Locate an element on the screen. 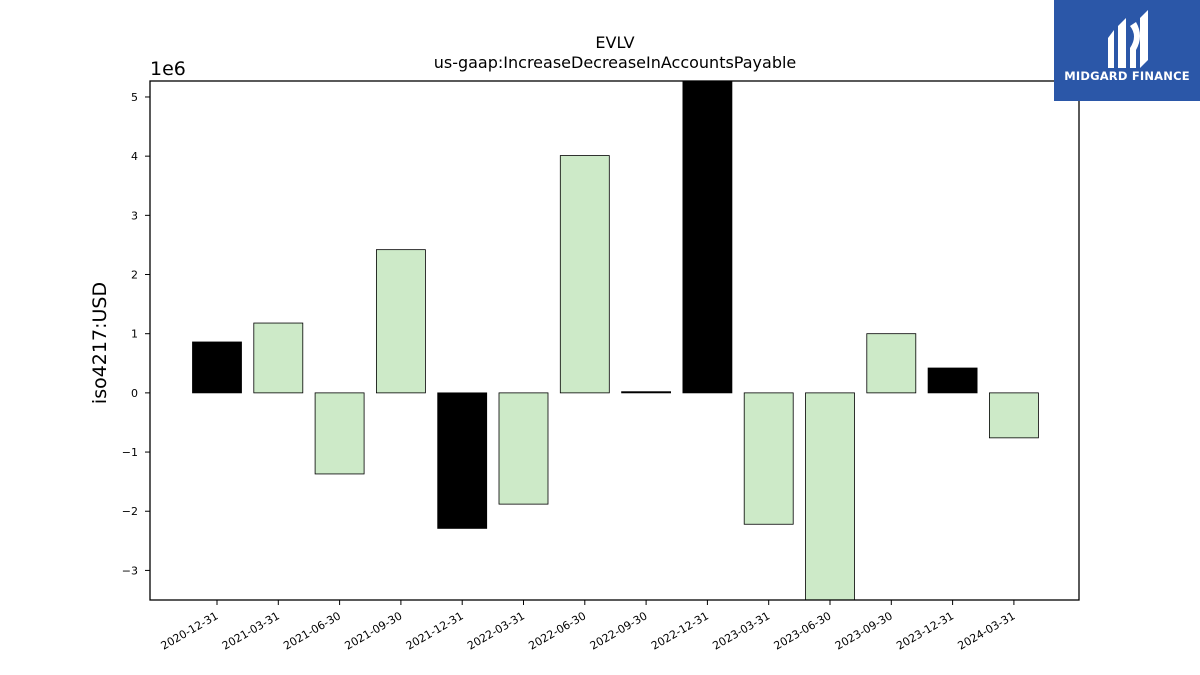 Image resolution: width=1200 pixels, height=675 pixels. x-tick-label: 2023-06-30 is located at coordinates (803, 630).